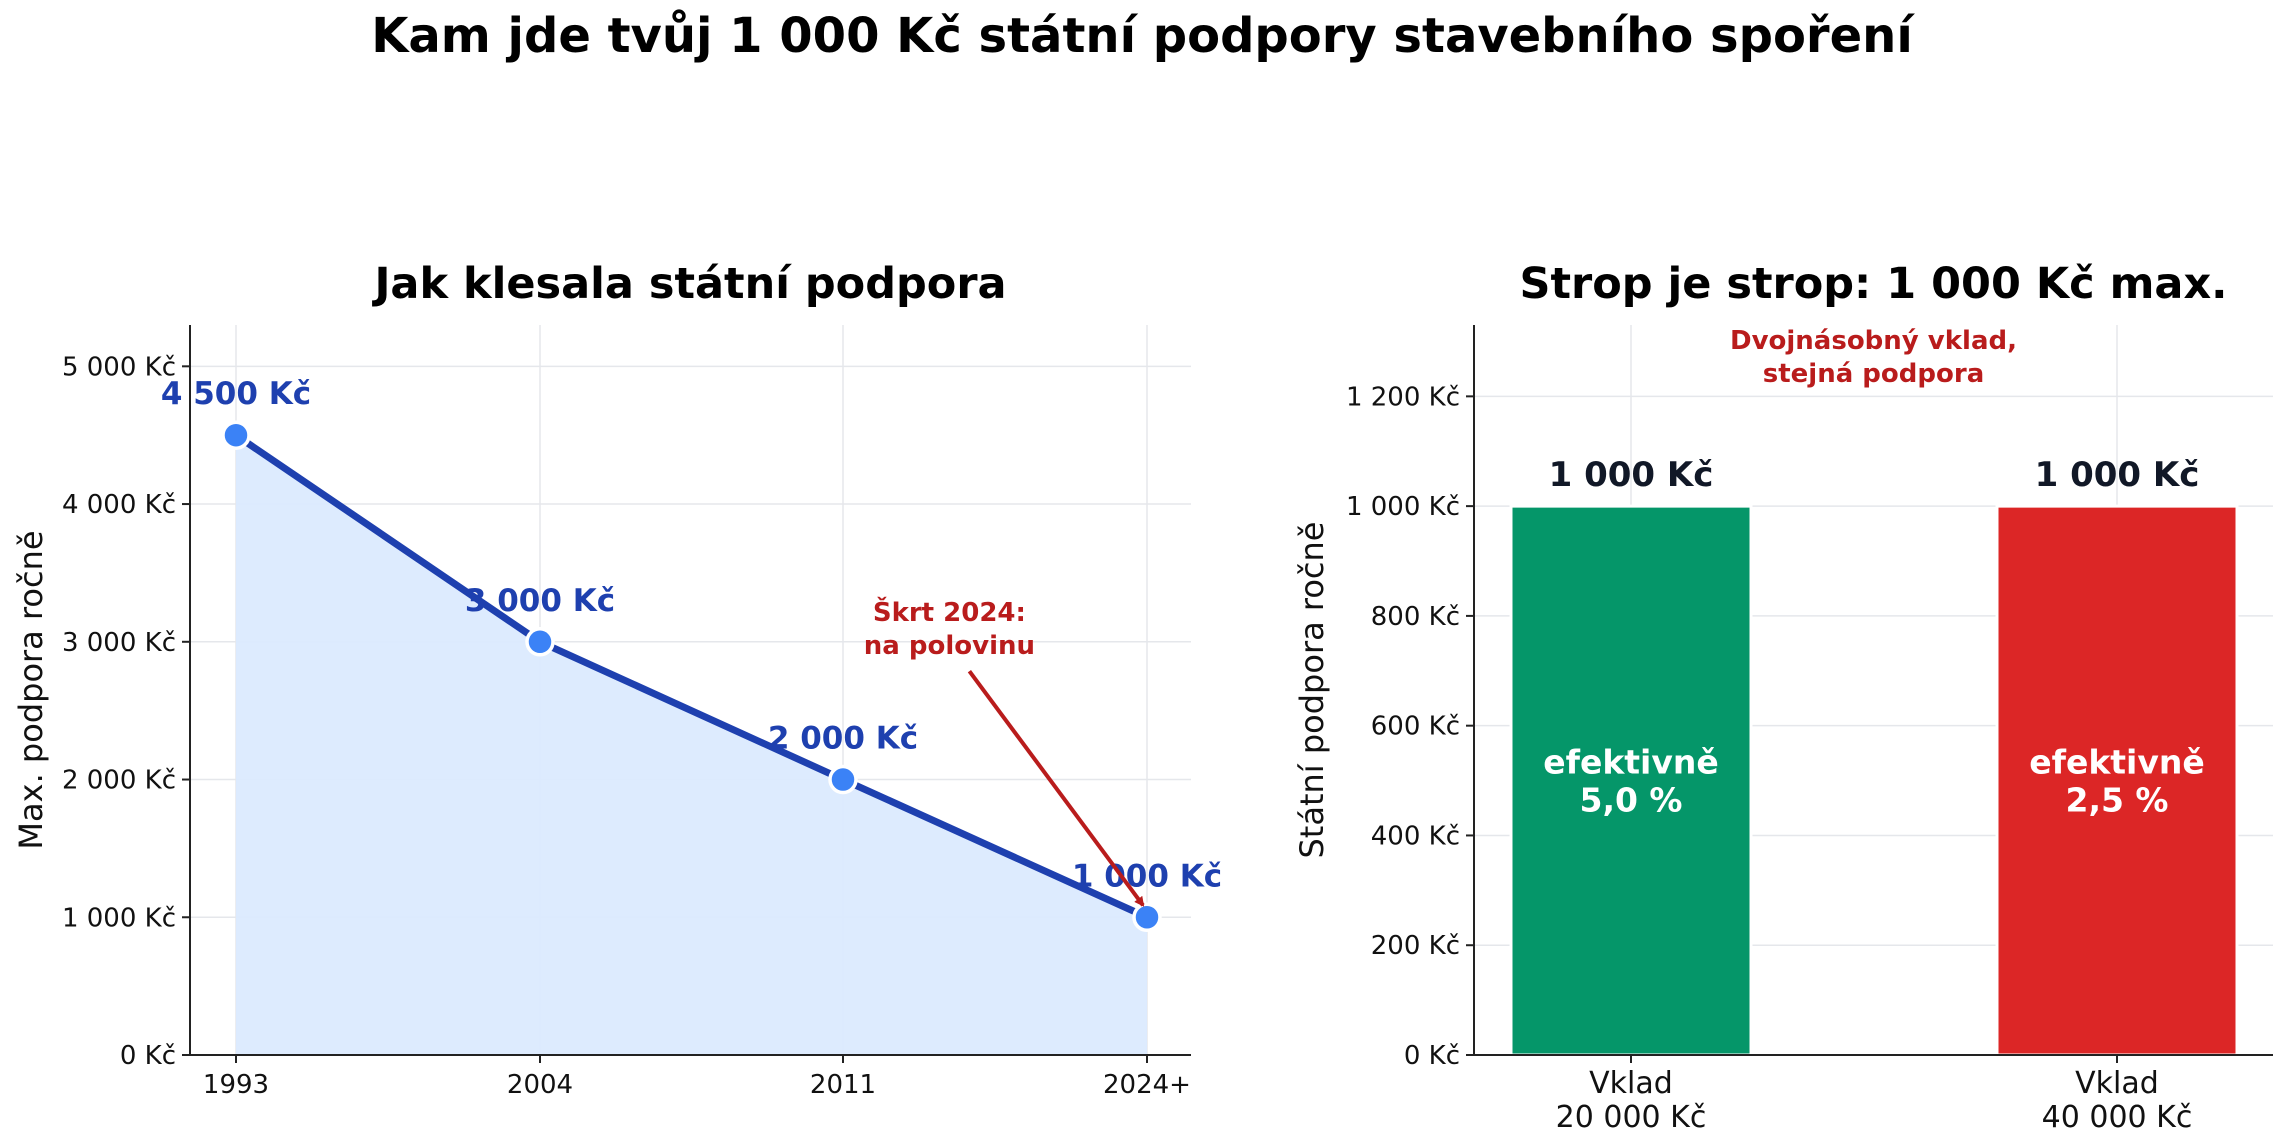  I want to click on x-tick-label: 2011, so click(843, 1085).